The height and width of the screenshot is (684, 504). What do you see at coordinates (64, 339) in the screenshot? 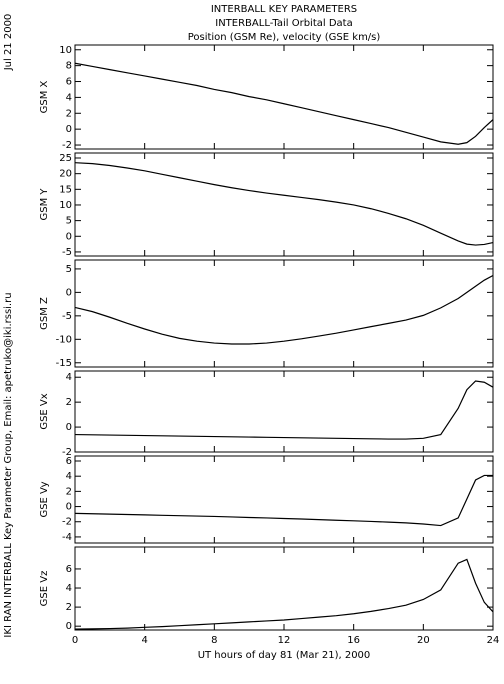
I see `y-tick-label: -10` at bounding box center [64, 339].